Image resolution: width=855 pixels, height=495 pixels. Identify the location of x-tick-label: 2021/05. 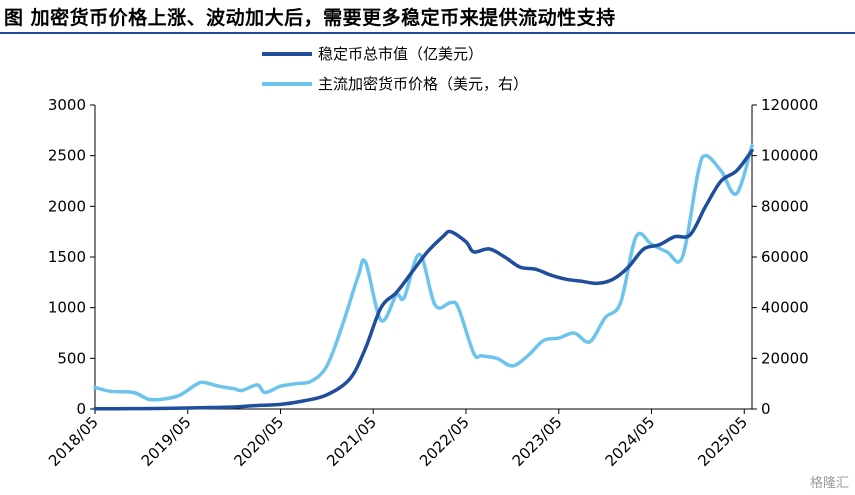
(351, 441).